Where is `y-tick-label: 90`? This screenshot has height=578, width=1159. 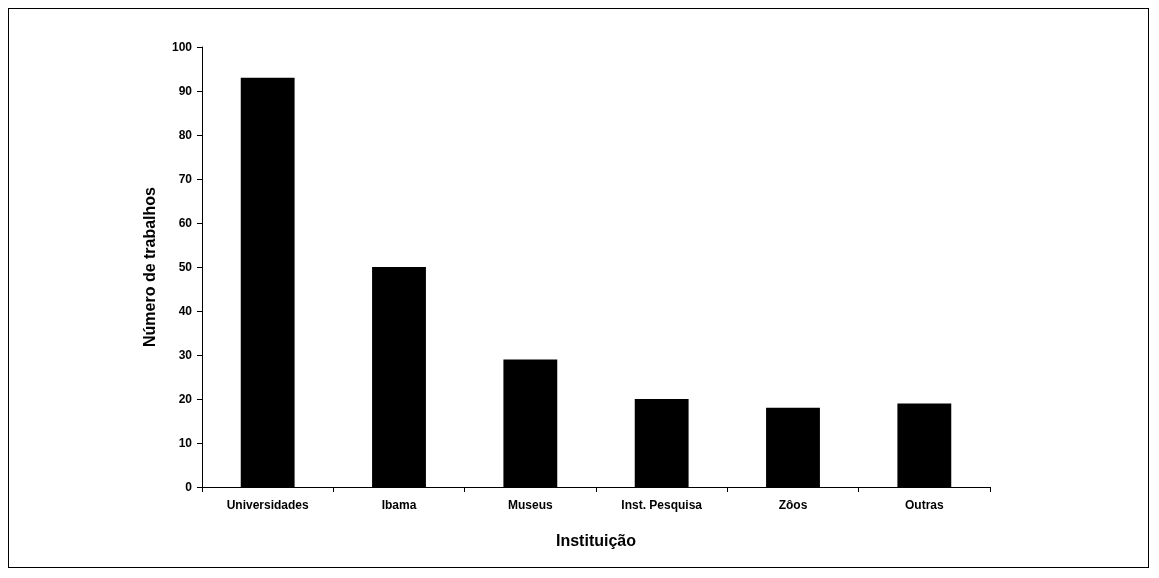
y-tick-label: 90 is located at coordinates (185, 91).